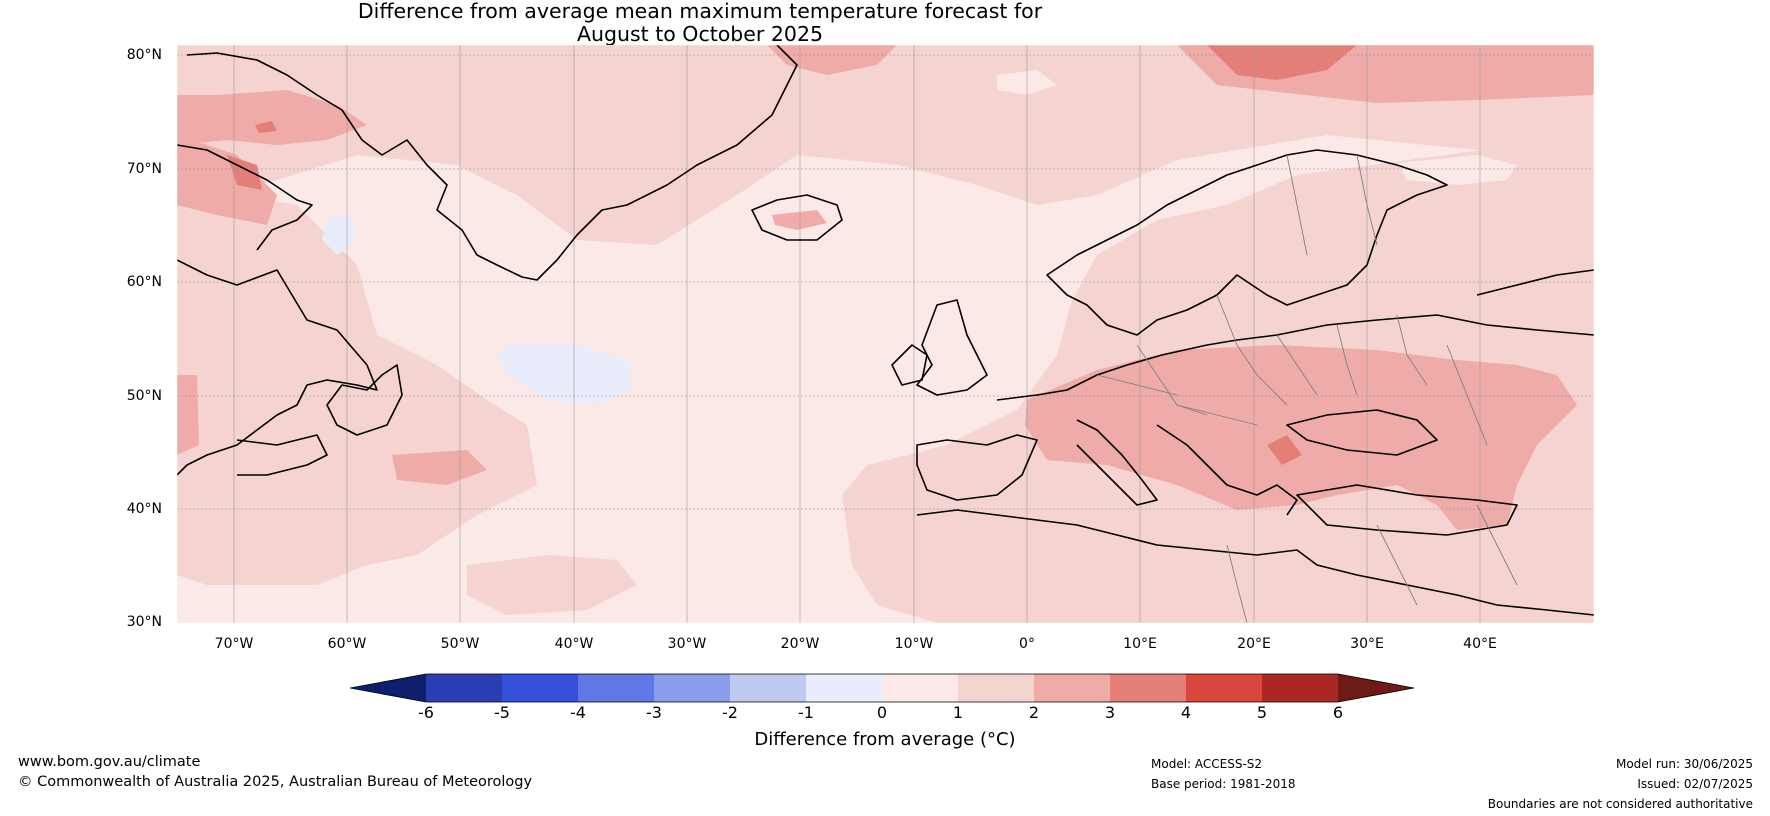 The image size is (1770, 816). What do you see at coordinates (1295, 357) in the screenshot?
I see `europe-mainland-coast` at bounding box center [1295, 357].